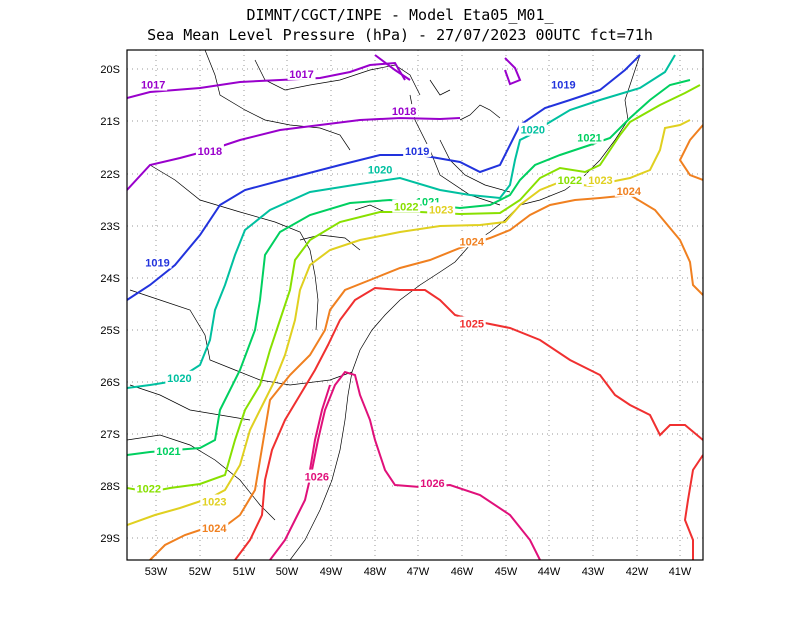  I want to click on lat-label: 25S, so click(110, 331).